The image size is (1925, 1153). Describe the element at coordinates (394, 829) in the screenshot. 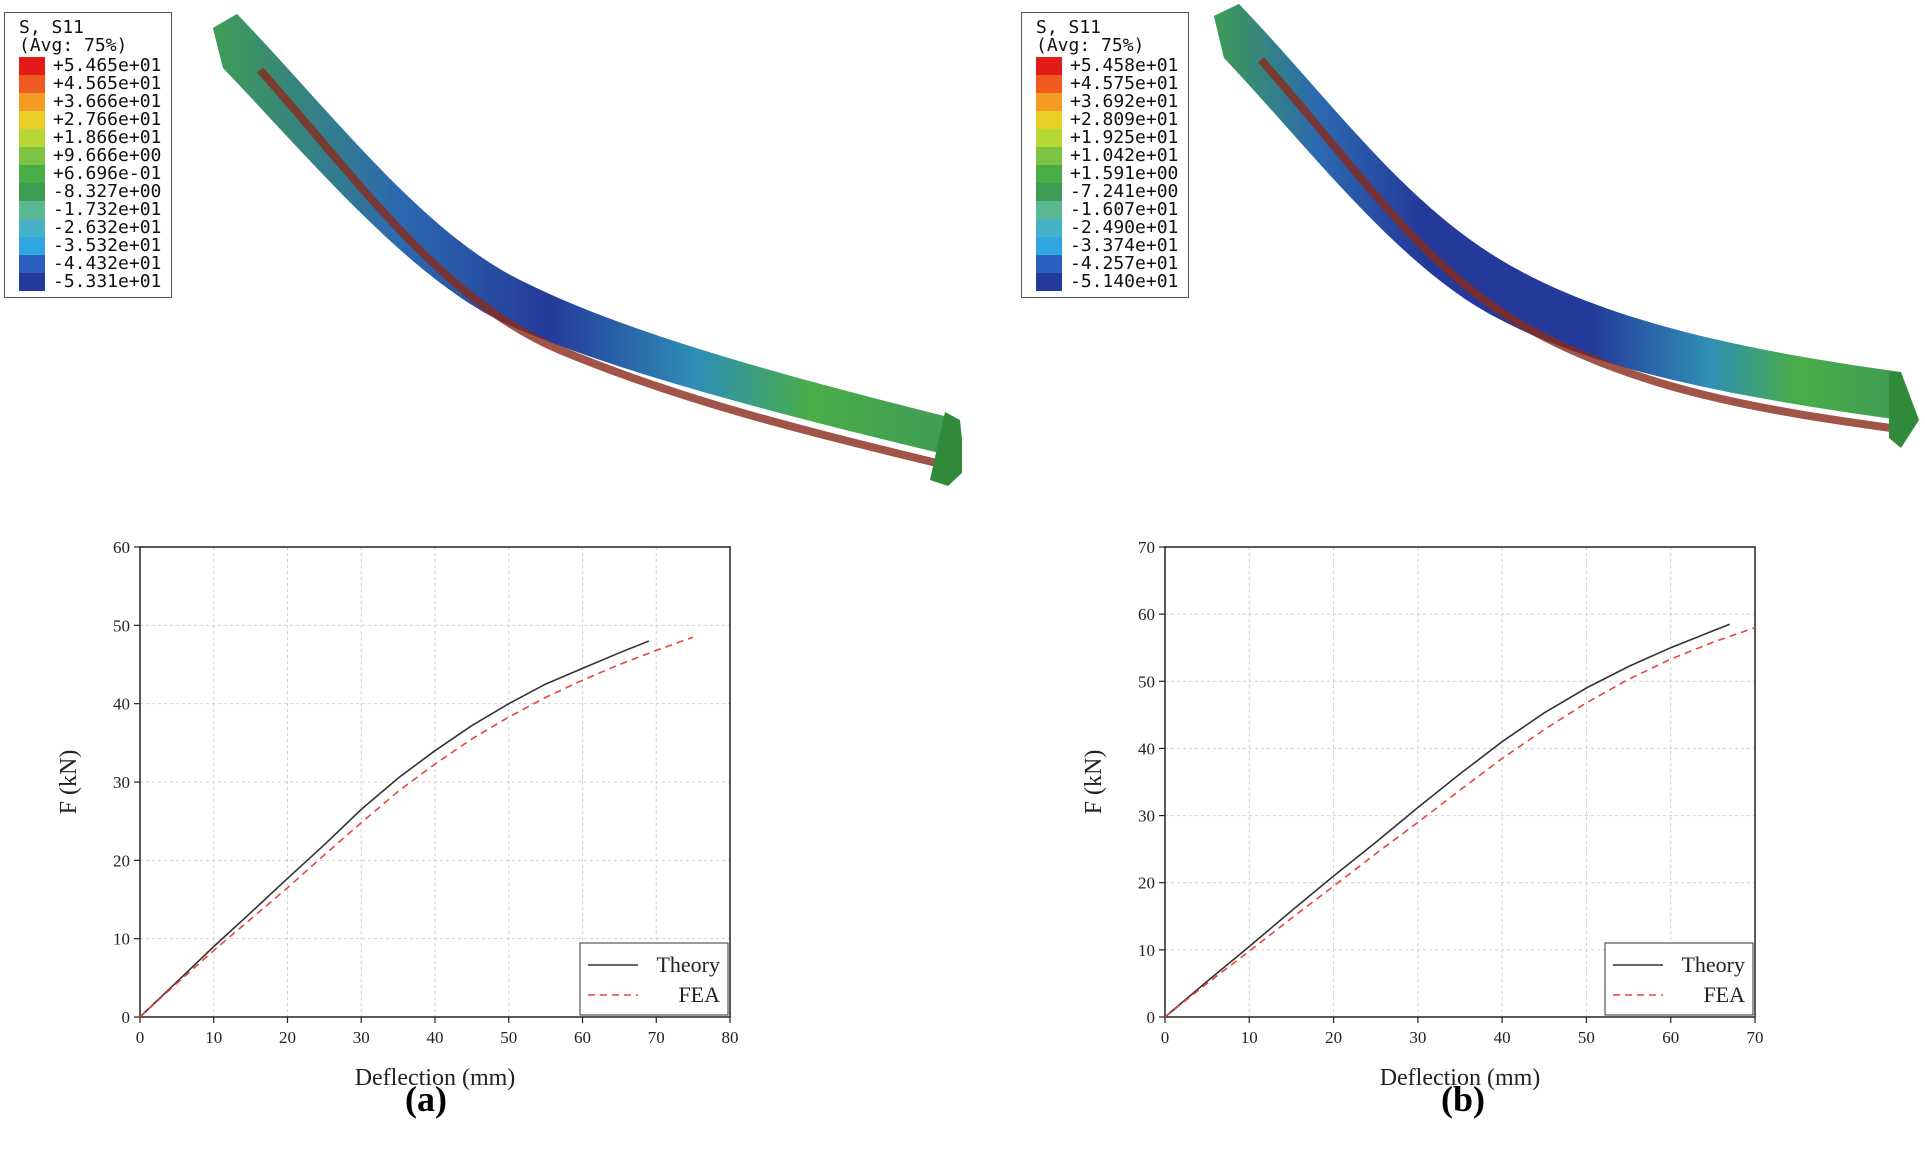

I see `series-line-theory` at that location.